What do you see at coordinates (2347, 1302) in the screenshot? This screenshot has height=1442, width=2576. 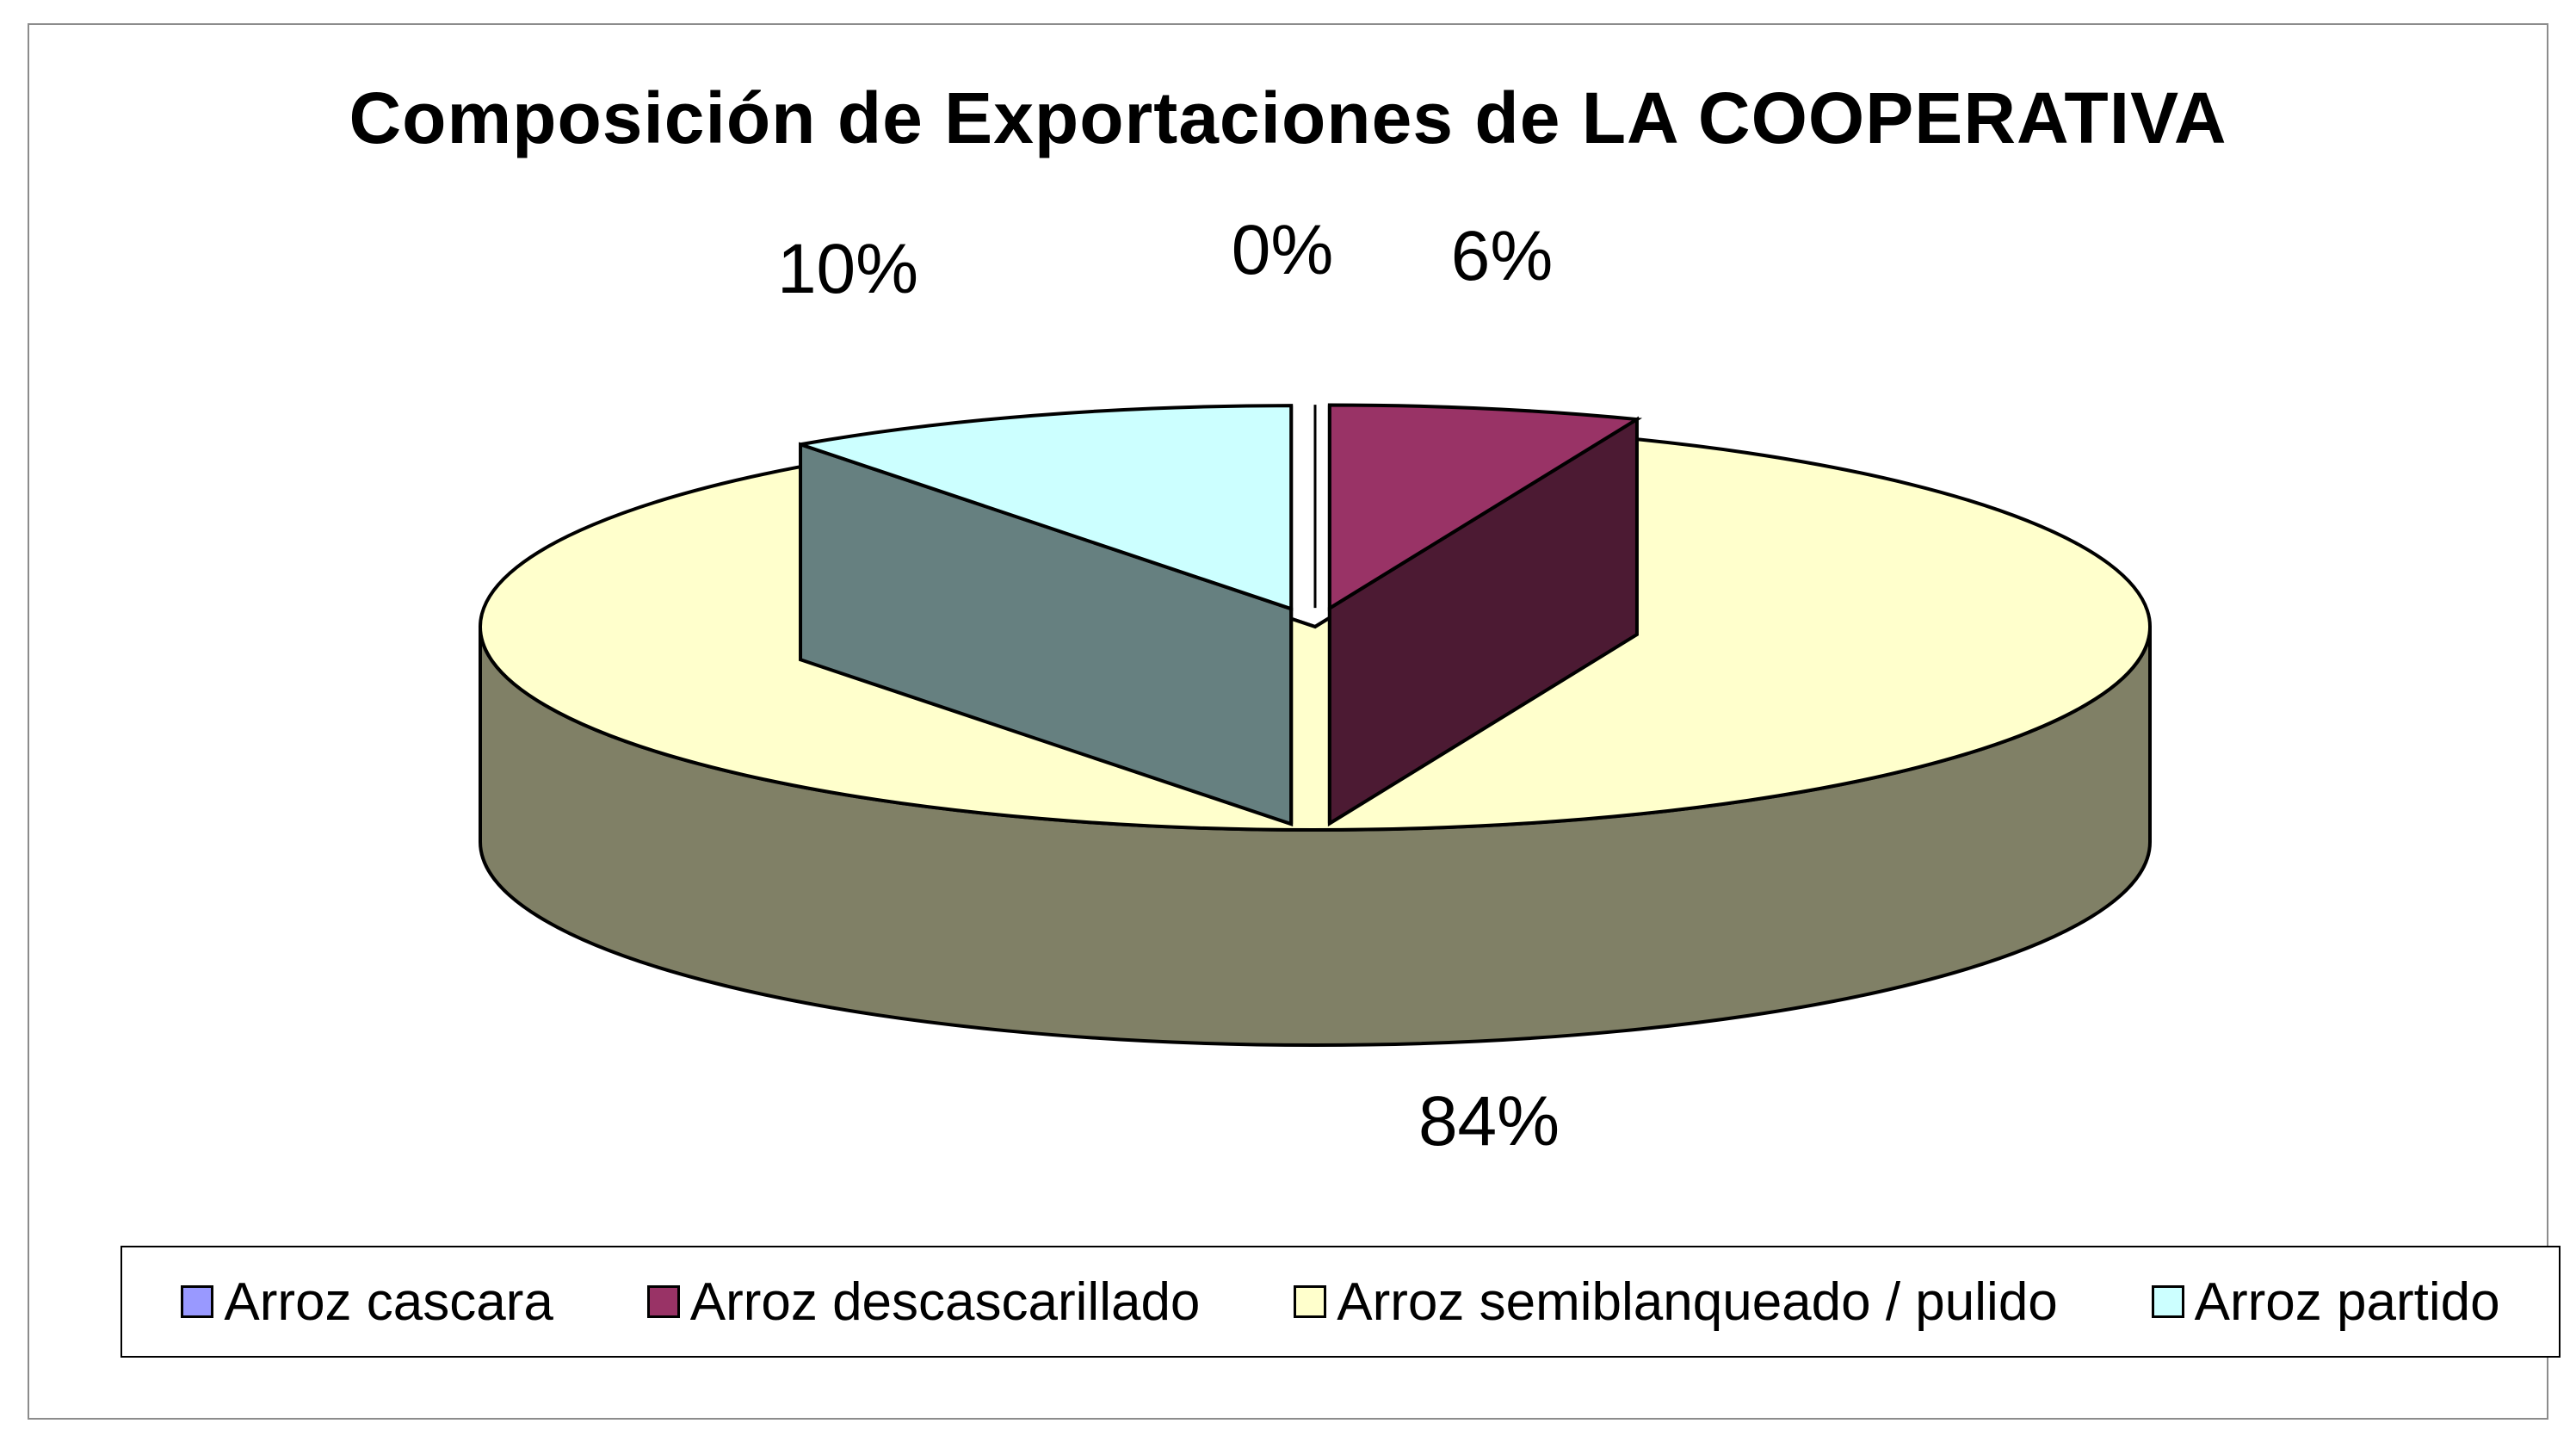 I see `legend-label: Arroz partido` at bounding box center [2347, 1302].